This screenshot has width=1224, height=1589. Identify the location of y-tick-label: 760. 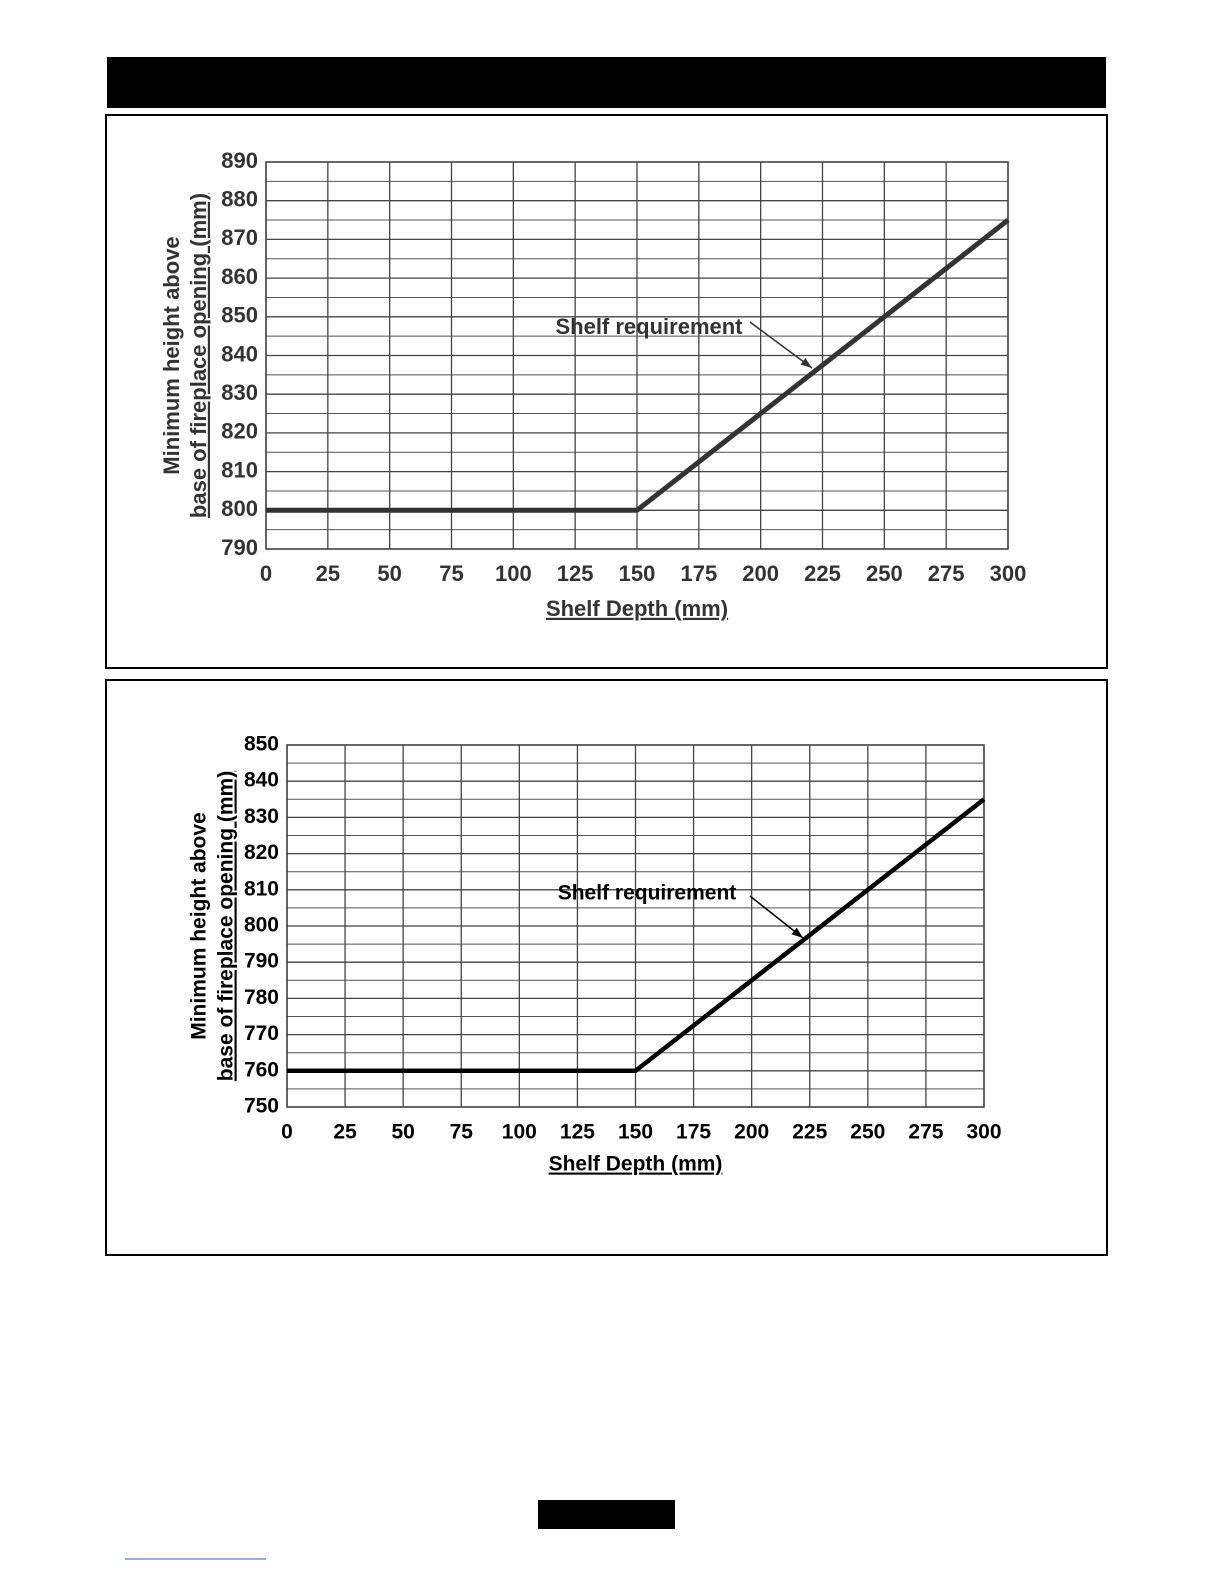
(261, 1069).